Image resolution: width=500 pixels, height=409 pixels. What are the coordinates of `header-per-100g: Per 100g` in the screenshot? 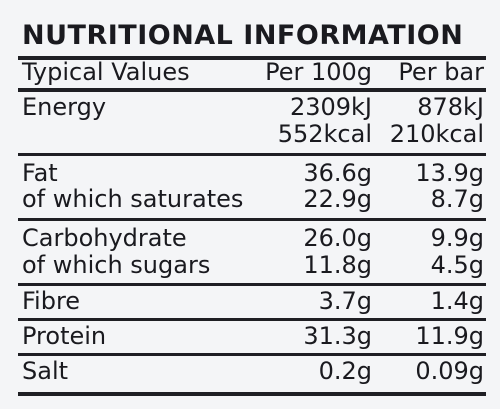 It's located at (318, 72).